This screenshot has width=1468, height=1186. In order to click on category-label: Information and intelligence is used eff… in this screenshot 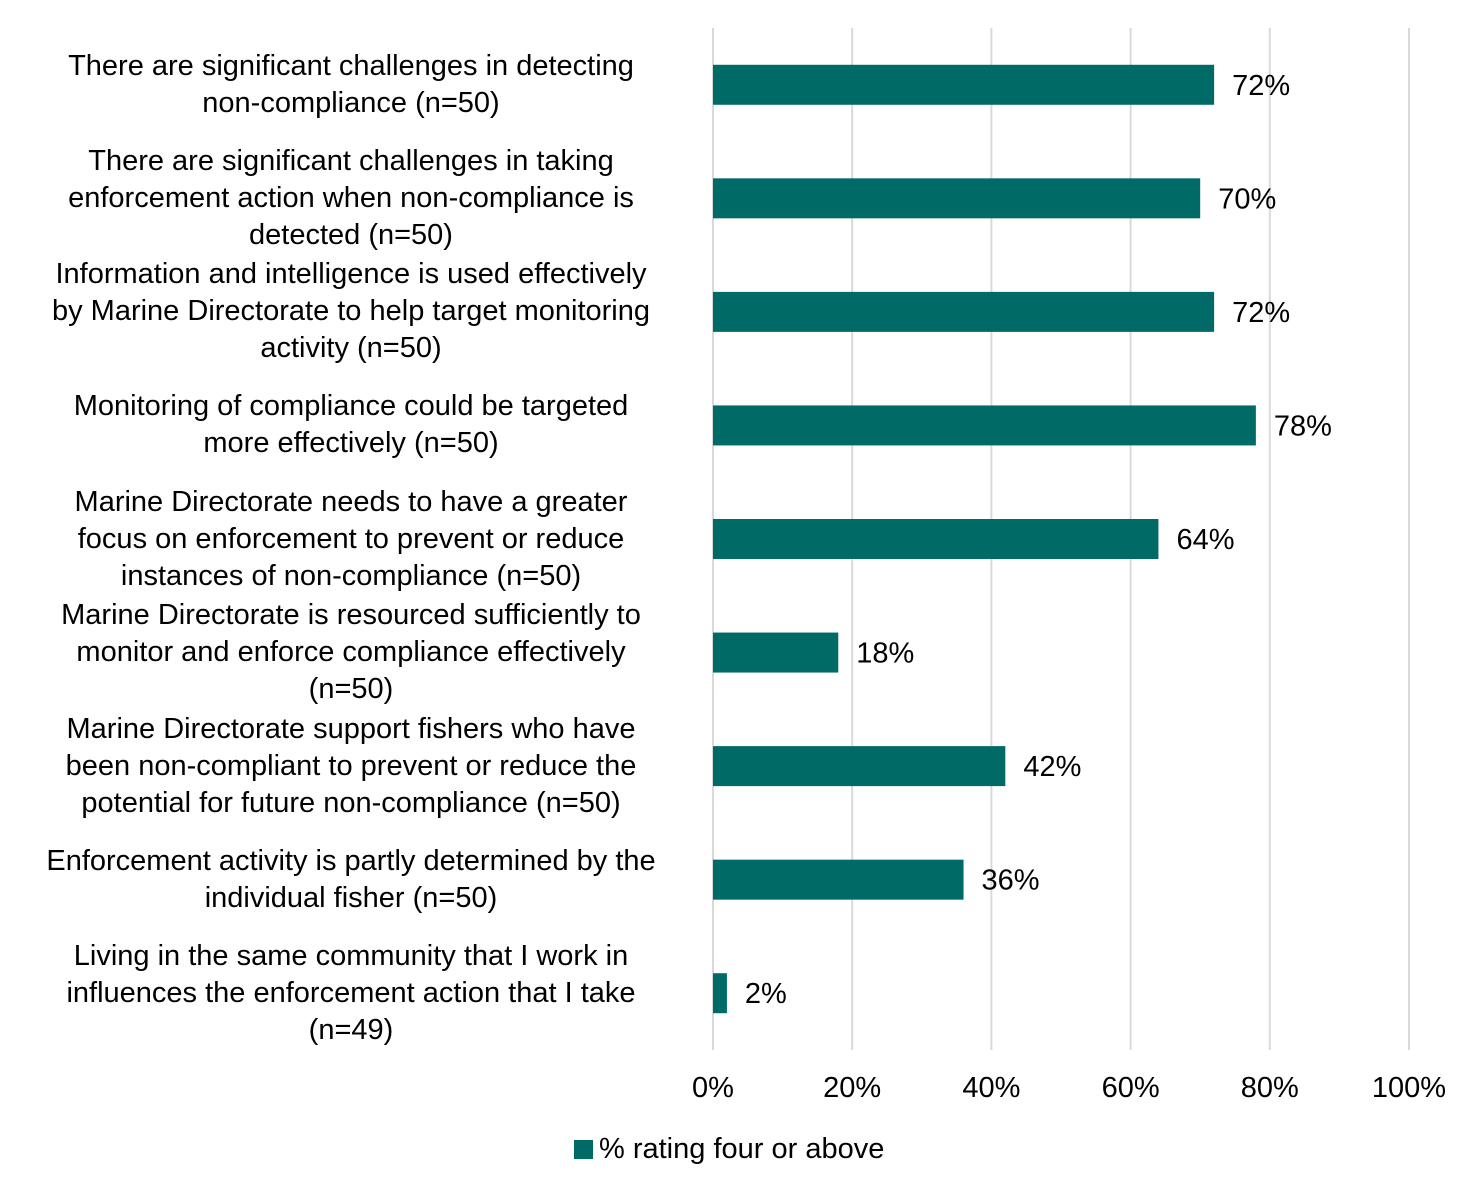, I will do `click(350, 311)`.